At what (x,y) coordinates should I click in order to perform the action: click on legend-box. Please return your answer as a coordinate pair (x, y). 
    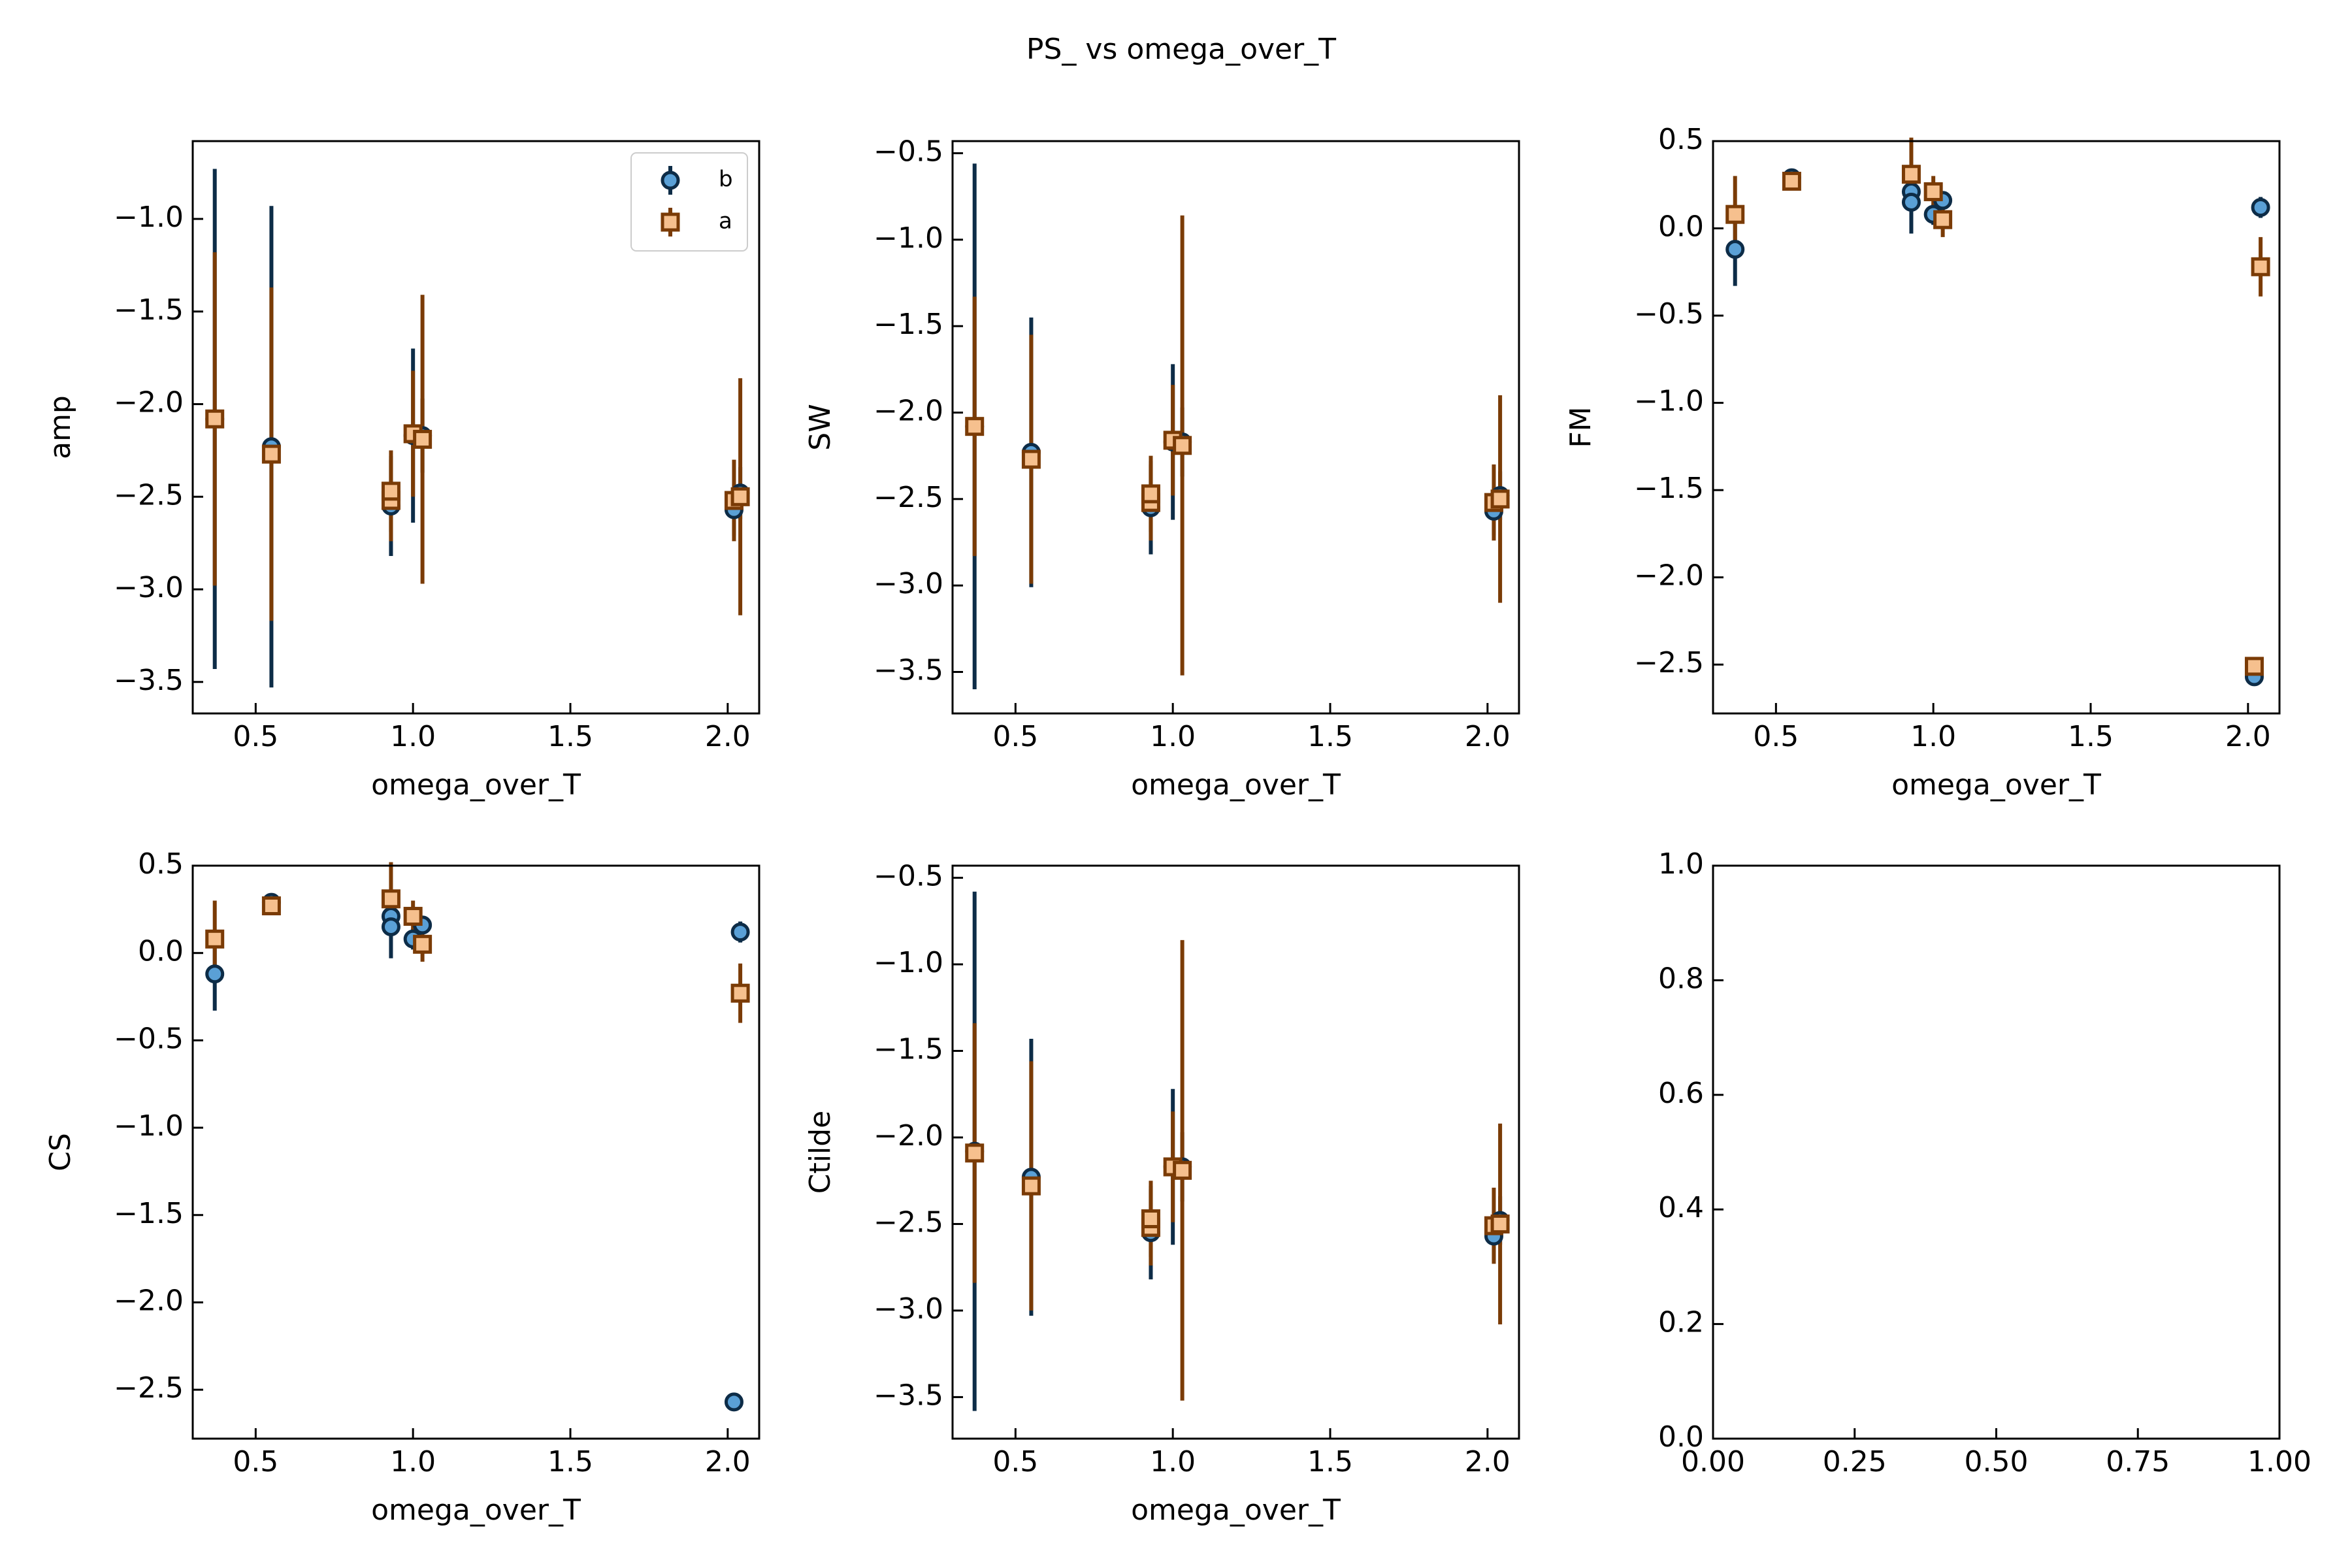
    Looking at the image, I should click on (689, 202).